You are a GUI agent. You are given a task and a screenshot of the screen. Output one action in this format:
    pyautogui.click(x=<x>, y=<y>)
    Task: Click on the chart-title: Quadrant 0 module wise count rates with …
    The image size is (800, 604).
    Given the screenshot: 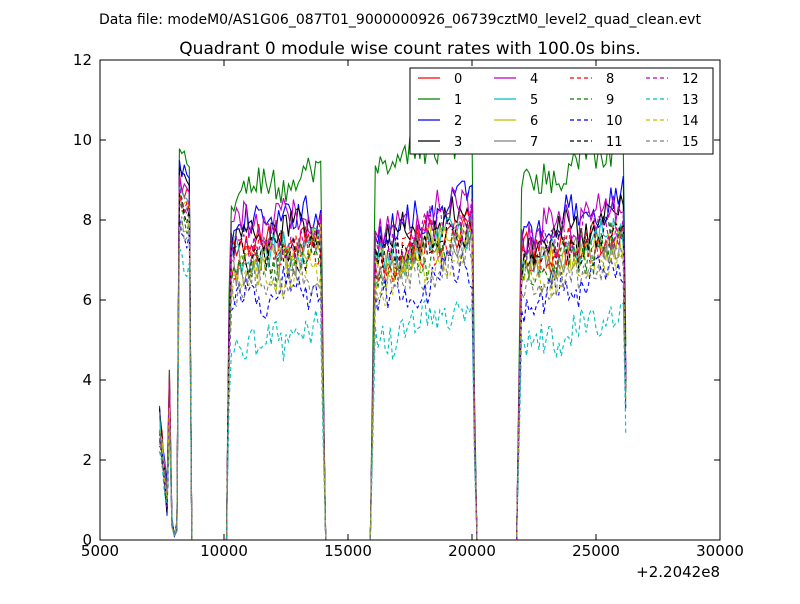 What is the action you would take?
    pyautogui.click(x=409, y=49)
    